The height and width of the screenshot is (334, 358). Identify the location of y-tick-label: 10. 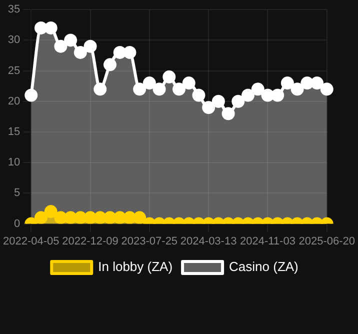
(14, 162).